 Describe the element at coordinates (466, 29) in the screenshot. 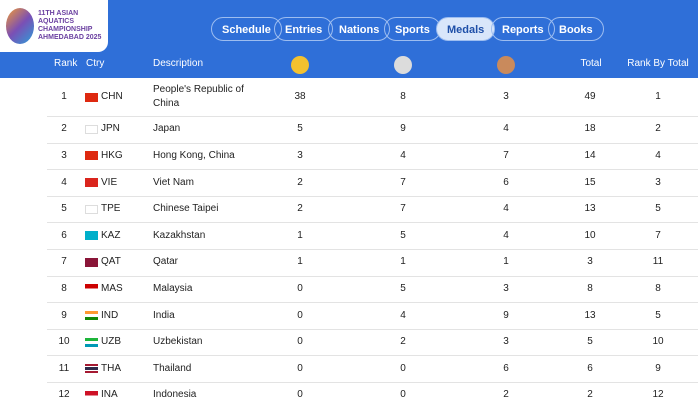

I see `nav-button: Medals` at that location.